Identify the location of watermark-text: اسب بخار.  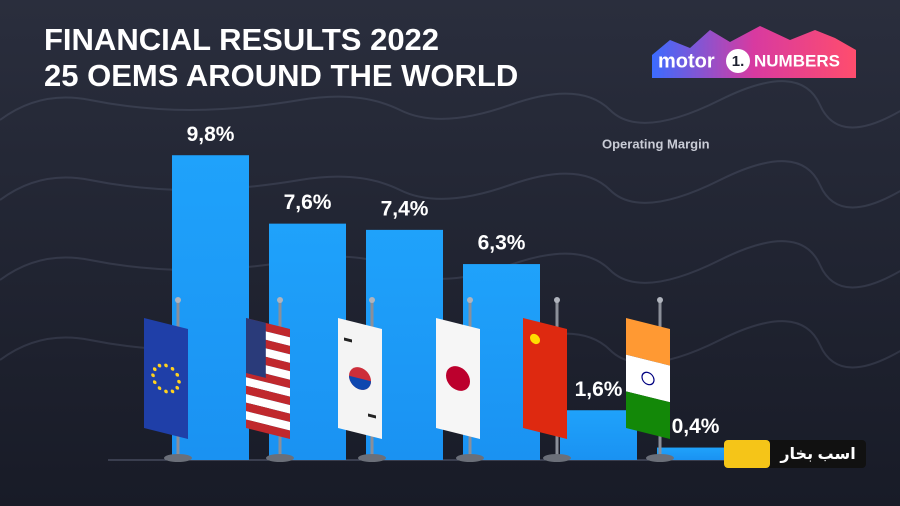
(817, 454).